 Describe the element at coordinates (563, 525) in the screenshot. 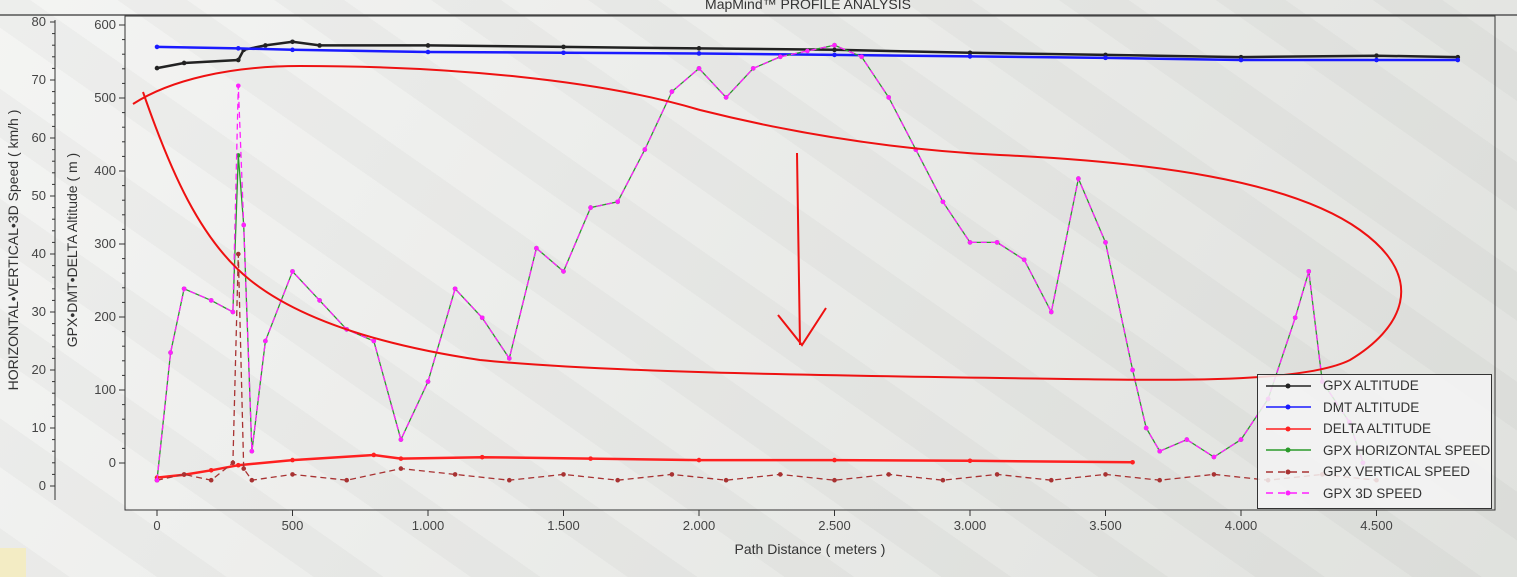

I see `x-tick-label: 1.500` at that location.